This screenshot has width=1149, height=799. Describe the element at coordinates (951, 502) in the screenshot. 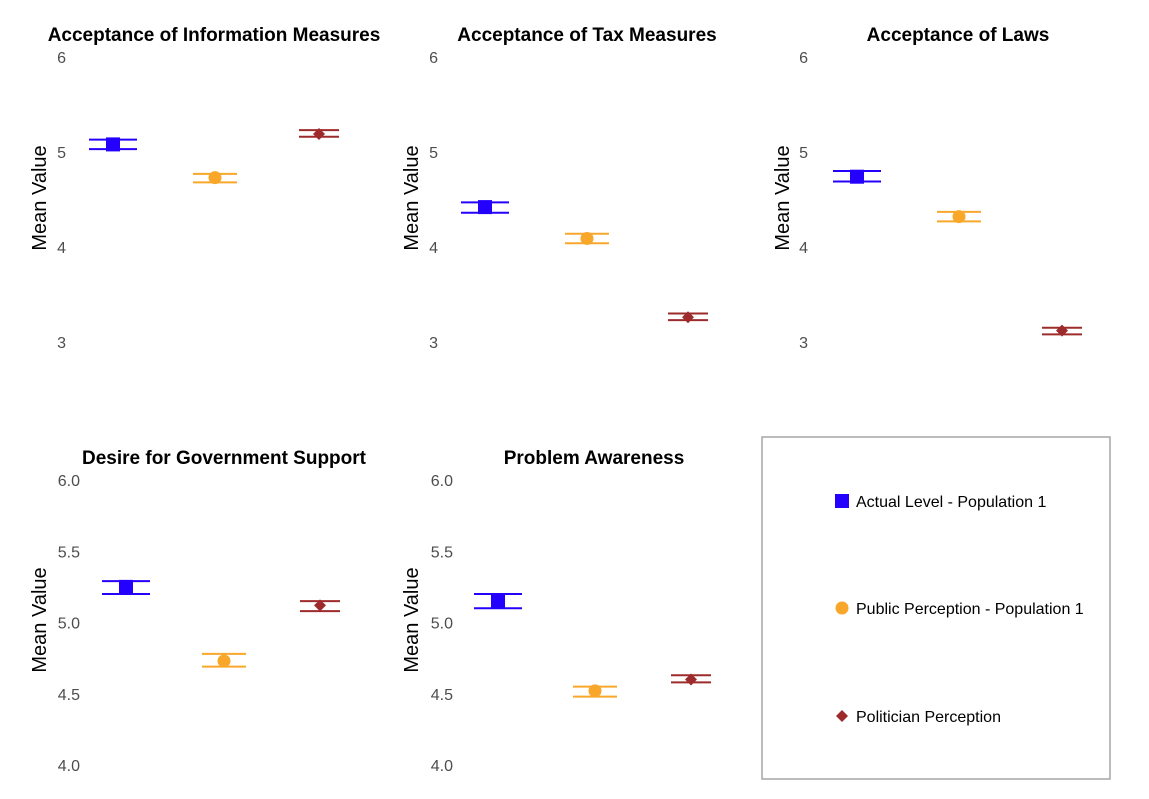

I see `legend-label: Actual Level - Population 1` at that location.